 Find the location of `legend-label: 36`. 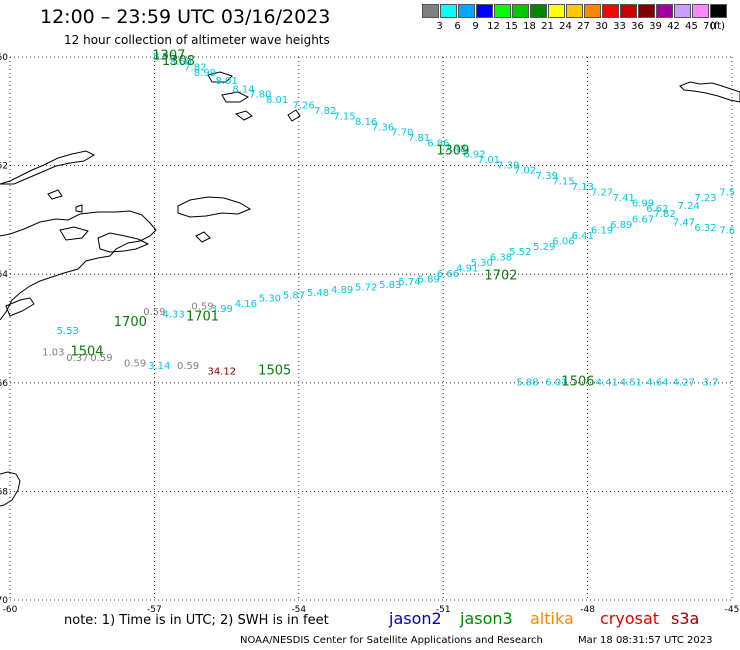

legend-label: 36 is located at coordinates (637, 26).